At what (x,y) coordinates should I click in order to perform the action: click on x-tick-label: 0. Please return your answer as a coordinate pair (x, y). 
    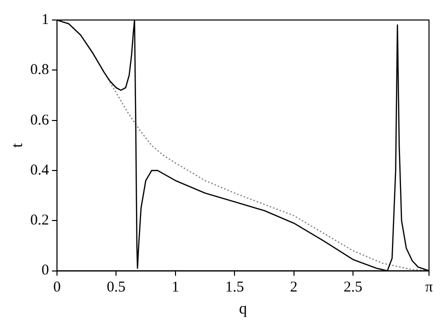
    Looking at the image, I should click on (57, 288).